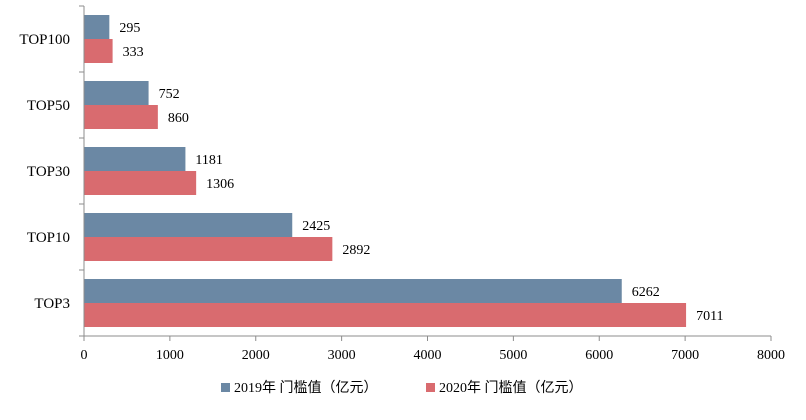 The height and width of the screenshot is (420, 806). What do you see at coordinates (84, 355) in the screenshot?
I see `x-tick-label-0: 0` at bounding box center [84, 355].